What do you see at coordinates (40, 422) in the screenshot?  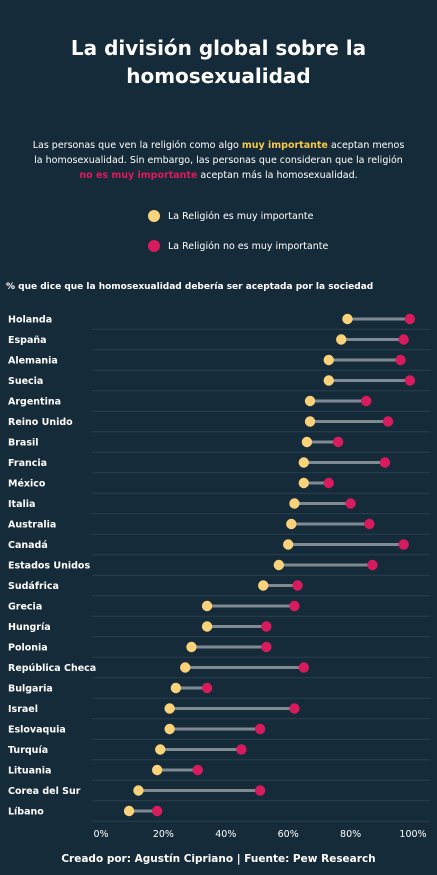 I see `country-label: Reino Unido` at bounding box center [40, 422].